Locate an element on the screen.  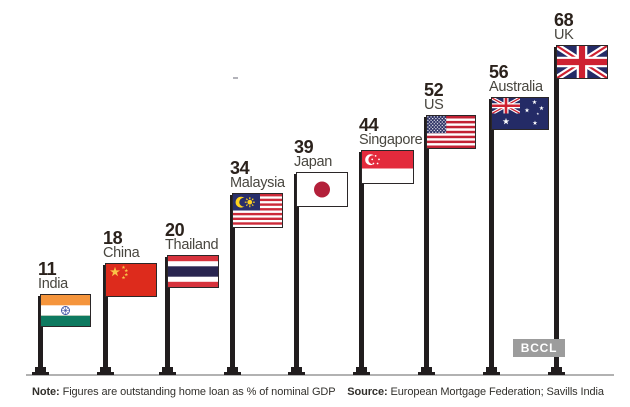
column-caption: 39 Japan is located at coordinates (313, 153).